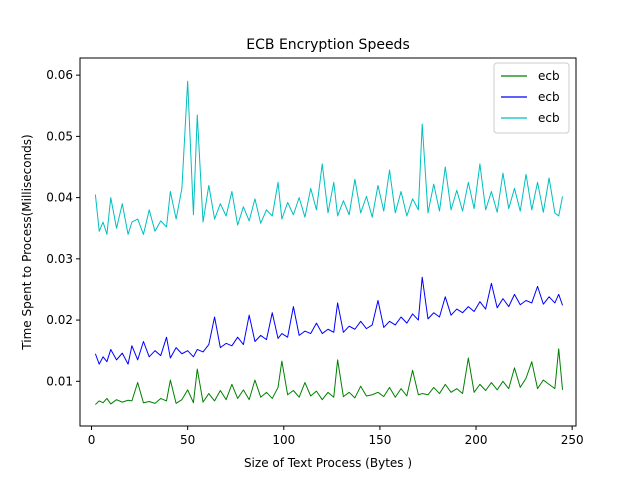  What do you see at coordinates (283, 440) in the screenshot?
I see `x-tick-label: 100` at bounding box center [283, 440].